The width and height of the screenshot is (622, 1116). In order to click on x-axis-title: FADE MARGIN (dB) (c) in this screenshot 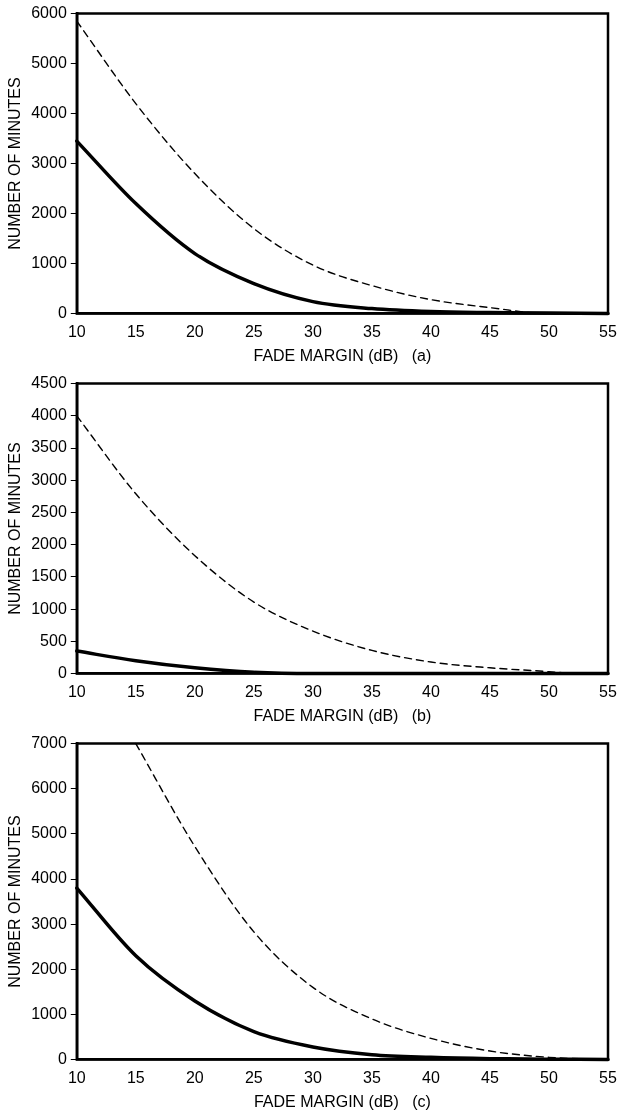, I will do `click(342, 1101)`.